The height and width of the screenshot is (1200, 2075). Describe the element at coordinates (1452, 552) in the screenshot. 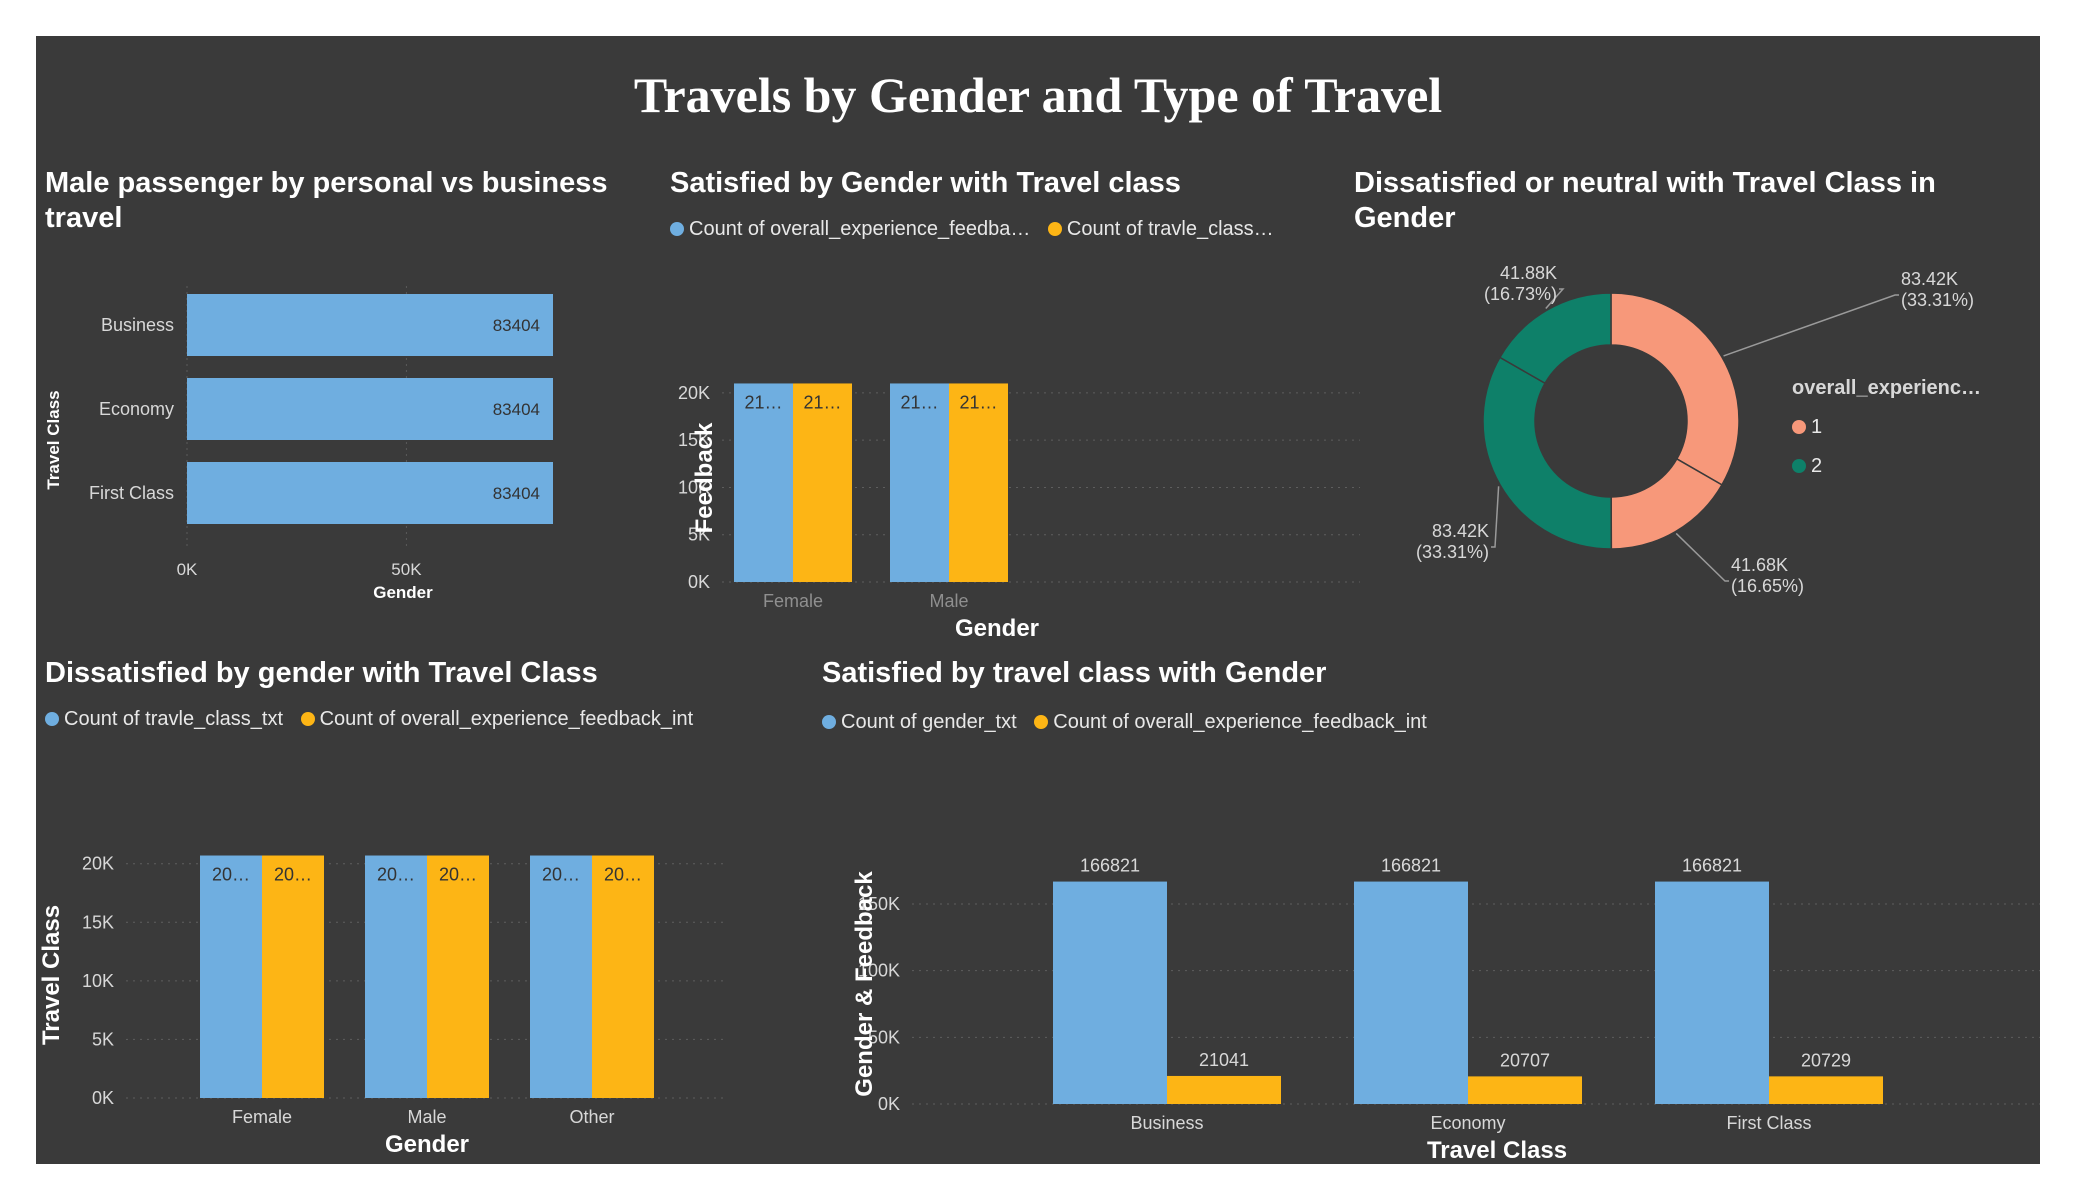

I see `data-label: (33.31%)` at that location.